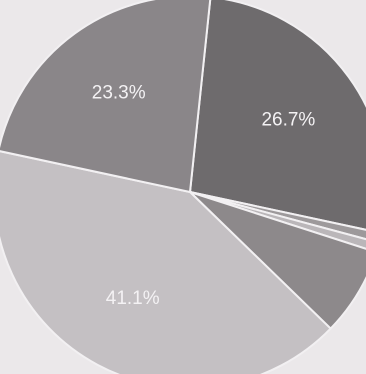 This screenshot has height=374, width=366. What do you see at coordinates (119, 93) in the screenshot?
I see `pie-slice-label-5: 23.3%` at bounding box center [119, 93].